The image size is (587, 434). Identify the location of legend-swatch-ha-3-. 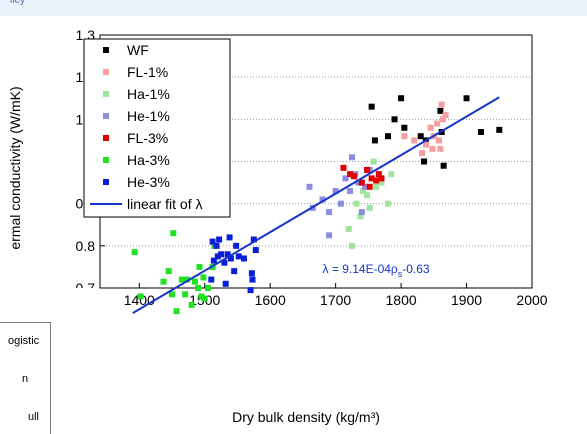
(106, 160).